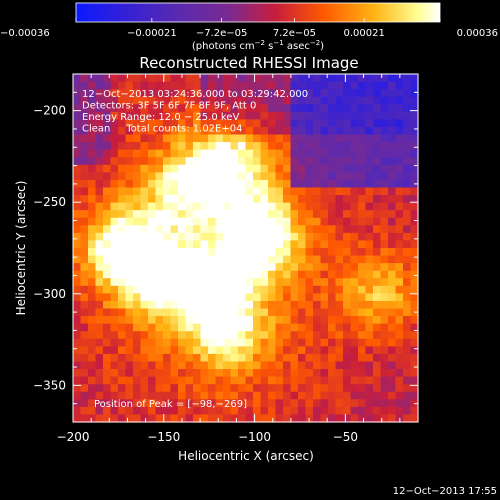 Image resolution: width=500 pixels, height=500 pixels. What do you see at coordinates (248, 63) in the screenshot?
I see `chart-title: Reconstructed RHESSI Image` at bounding box center [248, 63].